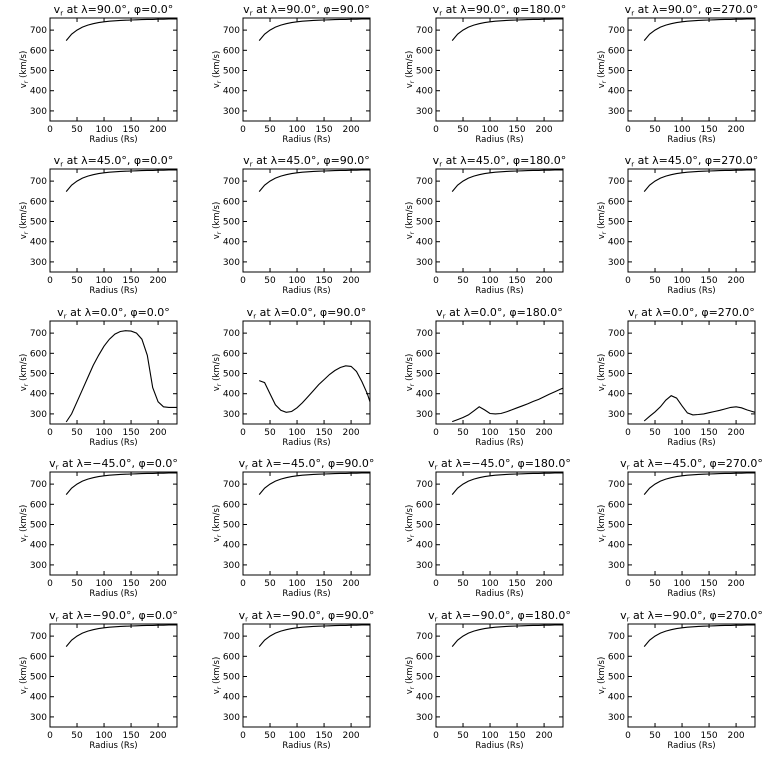  I want to click on chart-title: vr at λ=−45.0°, φ=90.0°, so click(307, 464).